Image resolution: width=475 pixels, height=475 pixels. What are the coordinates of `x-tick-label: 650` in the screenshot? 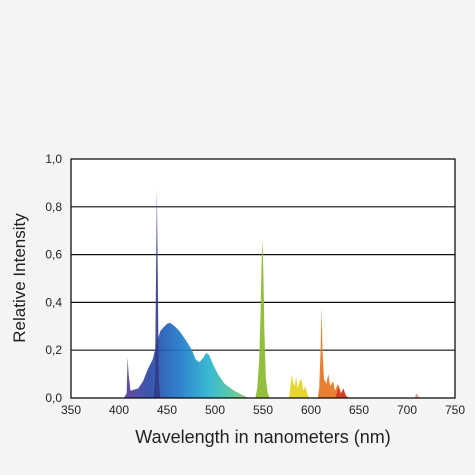 It's located at (359, 410).